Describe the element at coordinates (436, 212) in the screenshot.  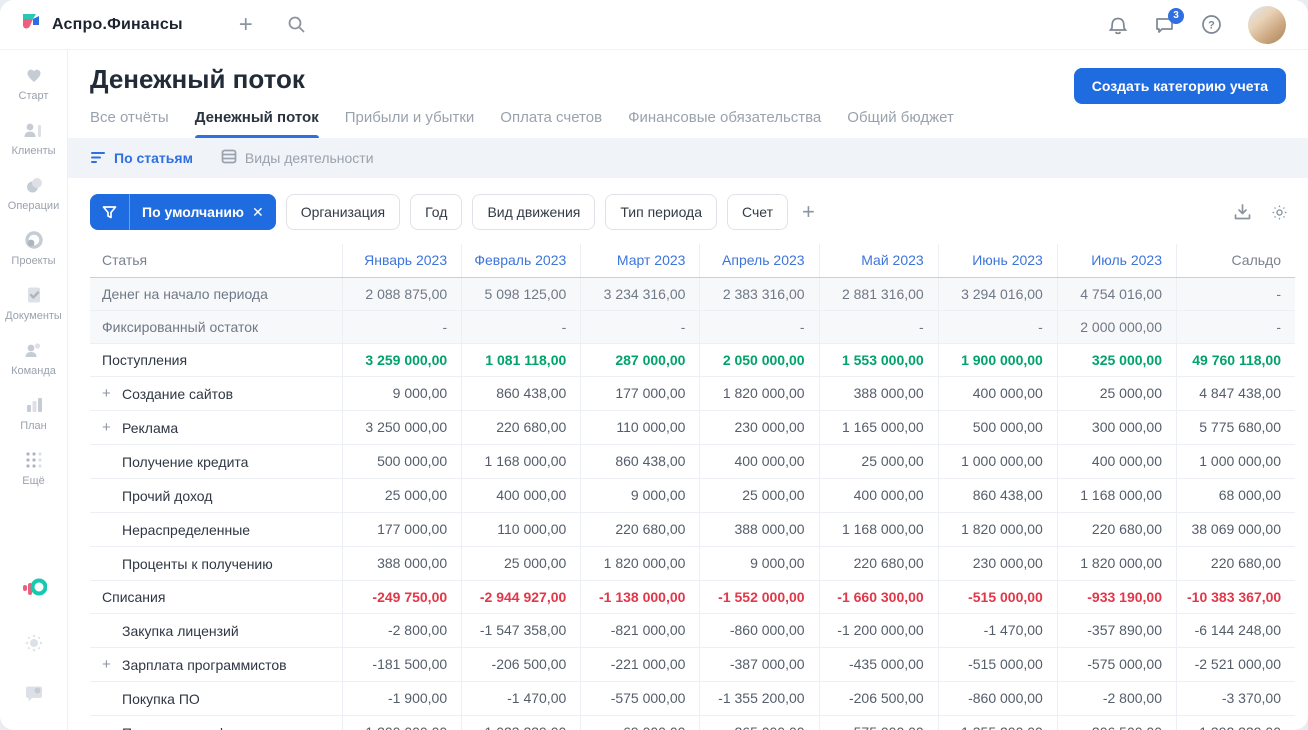
I see `filter-chip-year: Год` at that location.